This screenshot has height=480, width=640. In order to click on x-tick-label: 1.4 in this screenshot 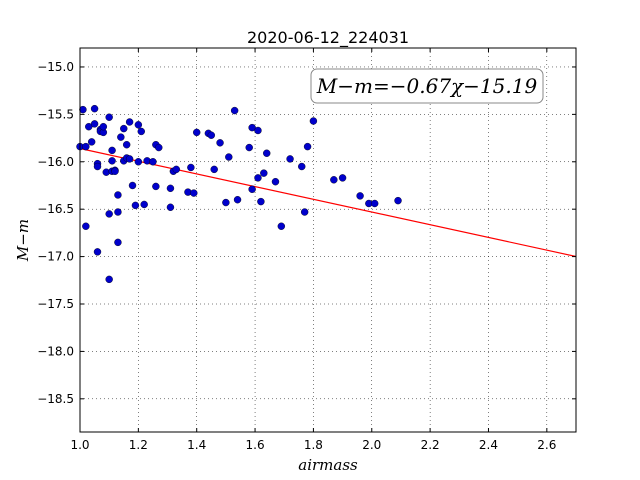, I will do `click(196, 445)`.